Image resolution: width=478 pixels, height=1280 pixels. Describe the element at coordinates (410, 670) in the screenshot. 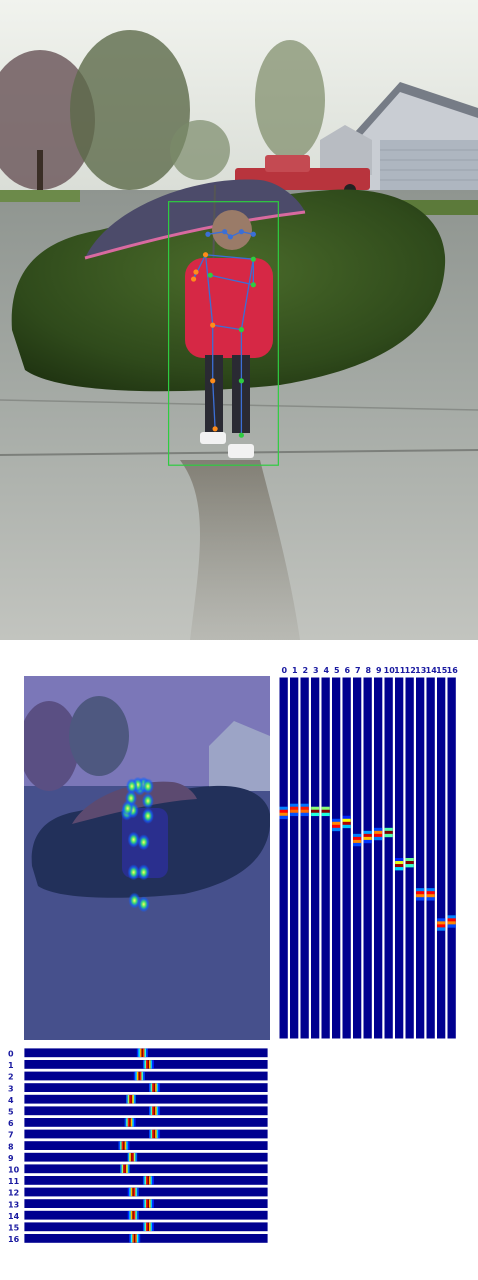

I see `y-heatmap-column-label: 12` at that location.